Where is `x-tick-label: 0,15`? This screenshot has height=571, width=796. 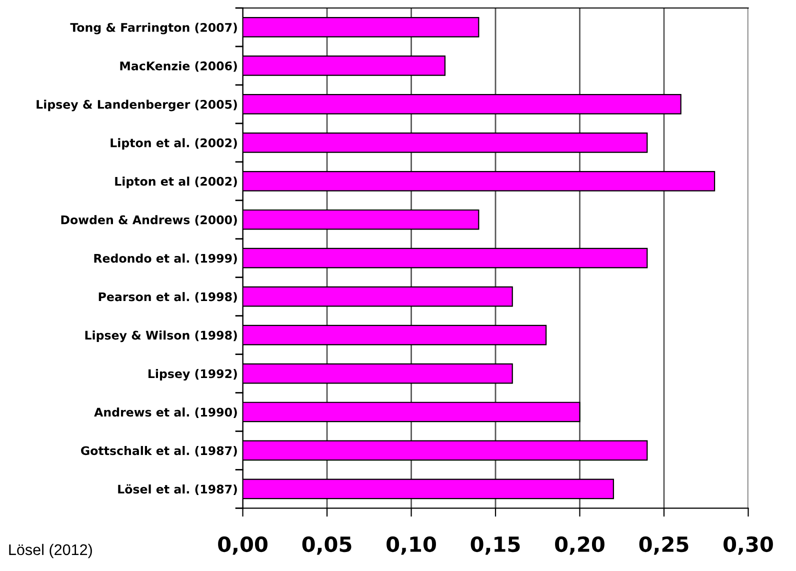
x-tick-label: 0,15 is located at coordinates (495, 545).